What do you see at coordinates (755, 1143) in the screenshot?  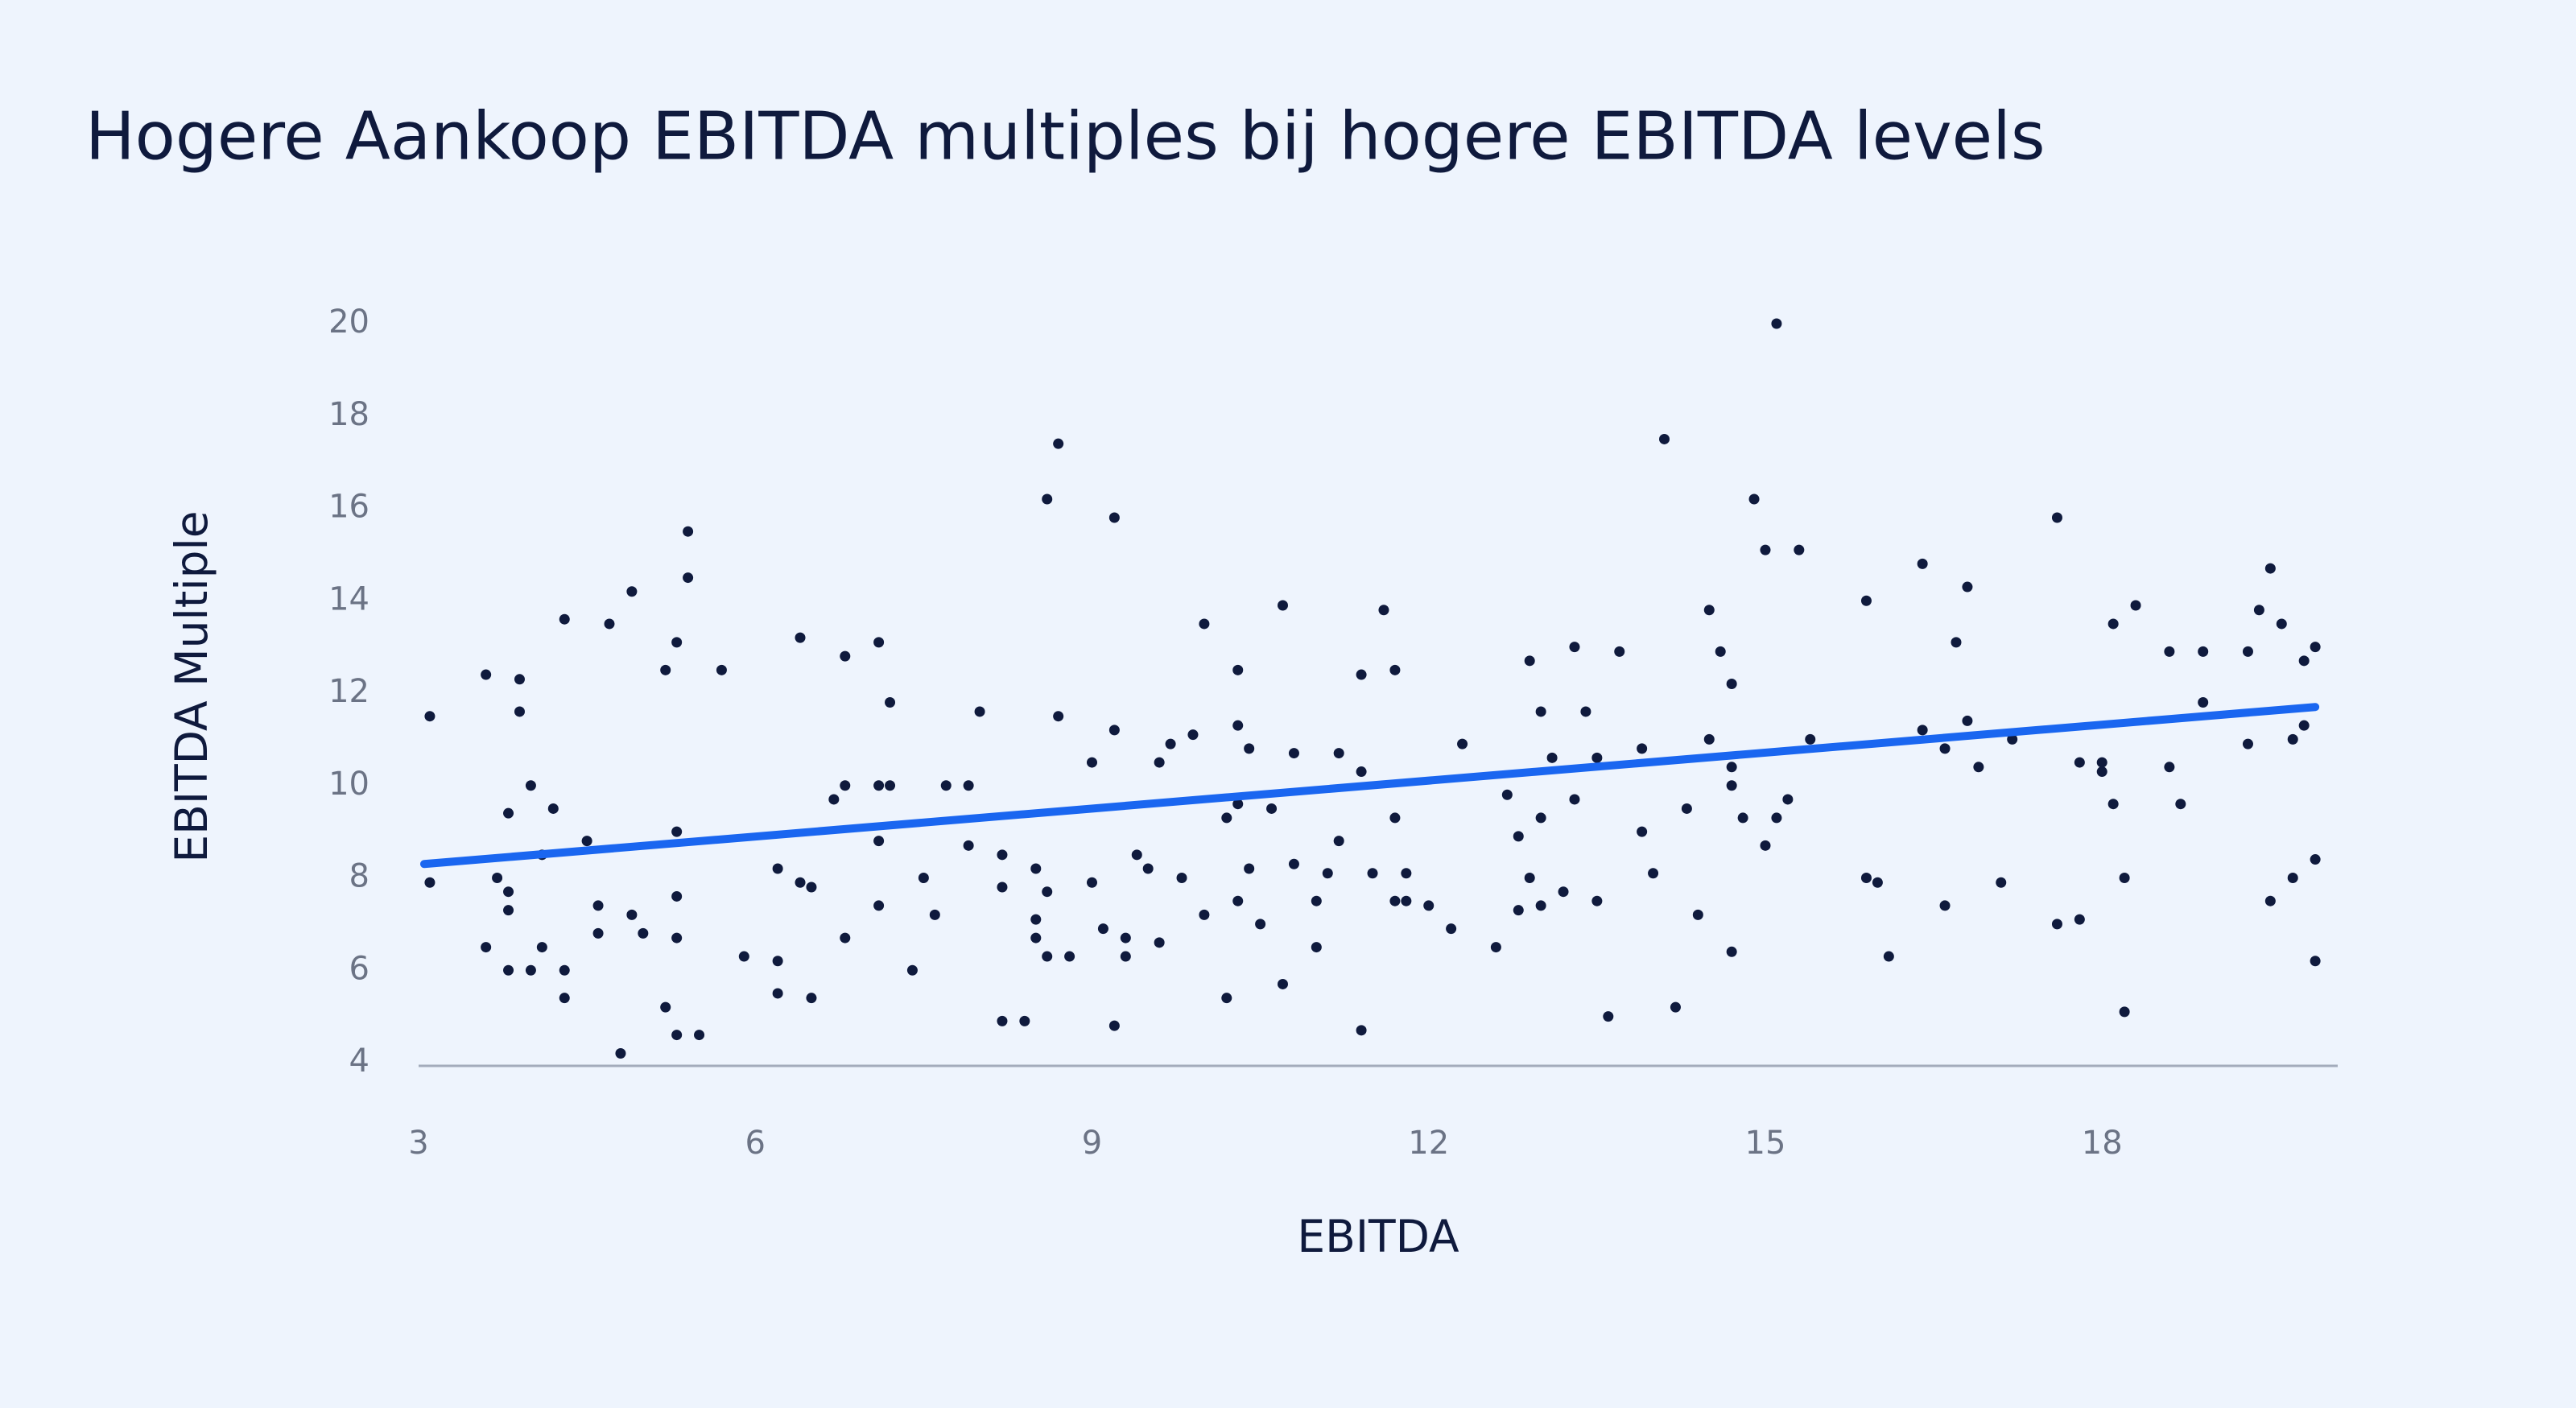 I see `x-tick-label: 6` at bounding box center [755, 1143].